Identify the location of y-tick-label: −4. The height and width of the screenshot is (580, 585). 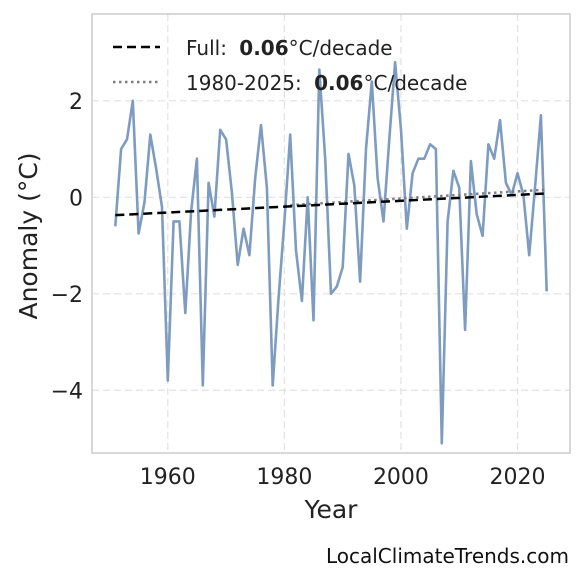
(67, 391).